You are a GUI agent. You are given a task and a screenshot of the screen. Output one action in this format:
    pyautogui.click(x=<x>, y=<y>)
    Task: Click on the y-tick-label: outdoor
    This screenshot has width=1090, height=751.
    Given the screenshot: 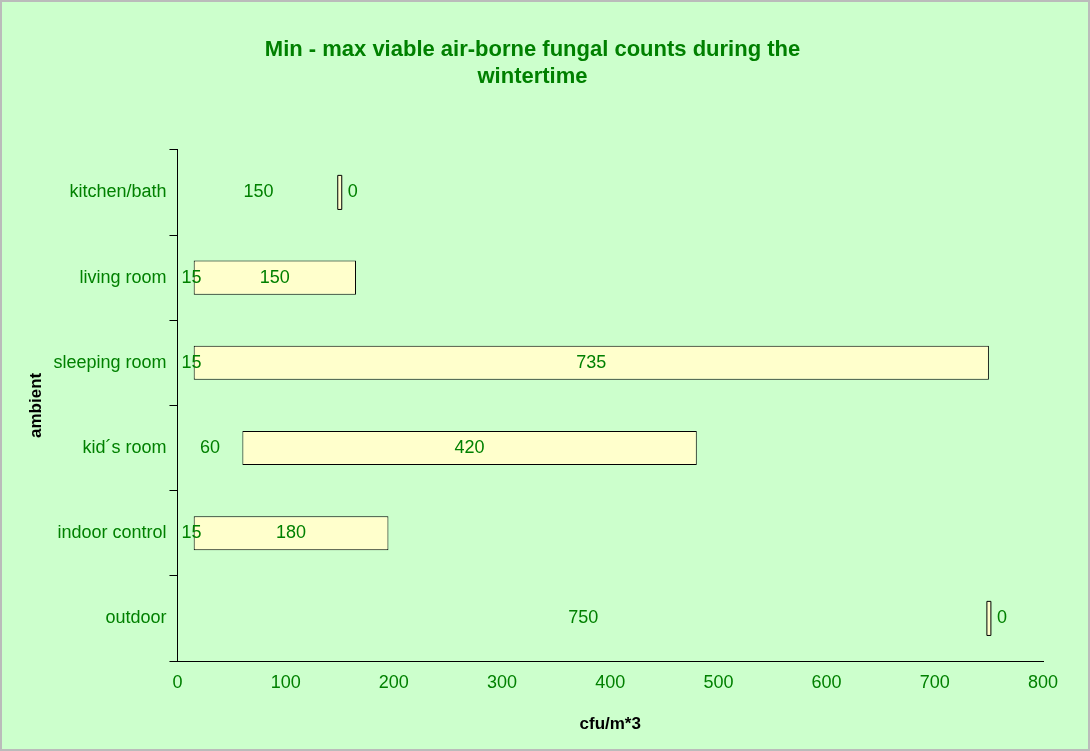 What is the action you would take?
    pyautogui.click(x=136, y=617)
    